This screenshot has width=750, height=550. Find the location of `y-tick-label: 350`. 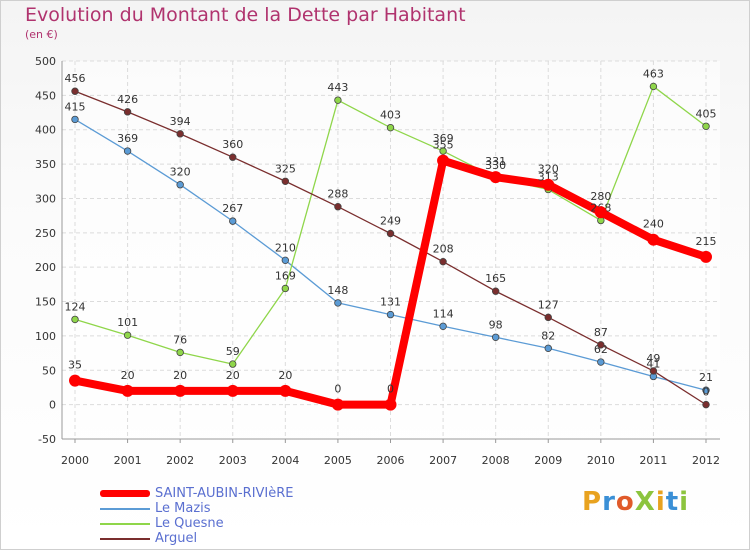

y-tick-label: 350 is located at coordinates (45, 164).